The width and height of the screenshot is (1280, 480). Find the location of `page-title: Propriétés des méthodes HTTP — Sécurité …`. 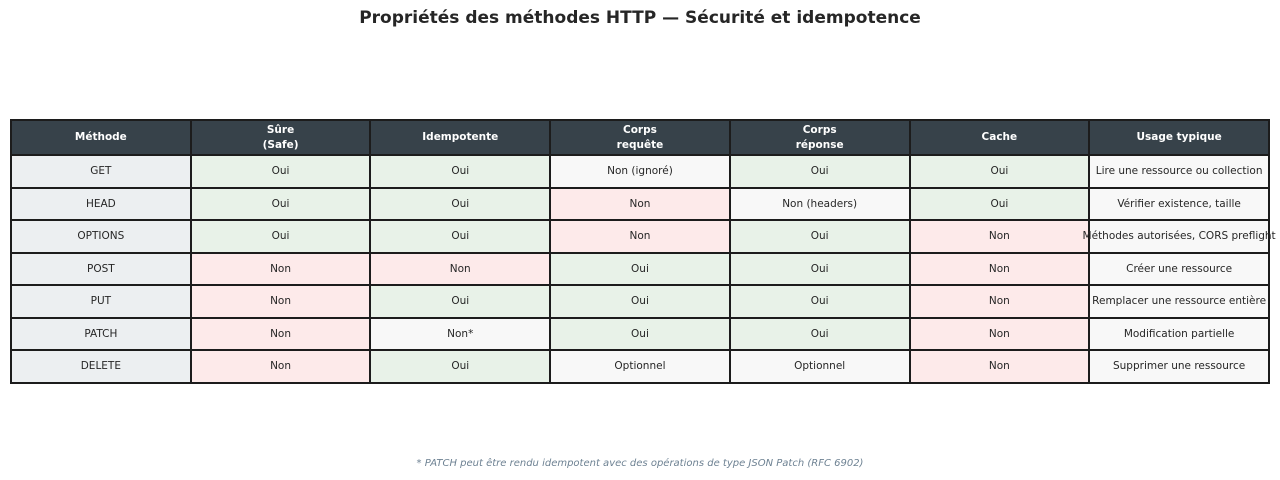

page-title: Propriétés des méthodes HTTP — Sécurité … is located at coordinates (640, 18).